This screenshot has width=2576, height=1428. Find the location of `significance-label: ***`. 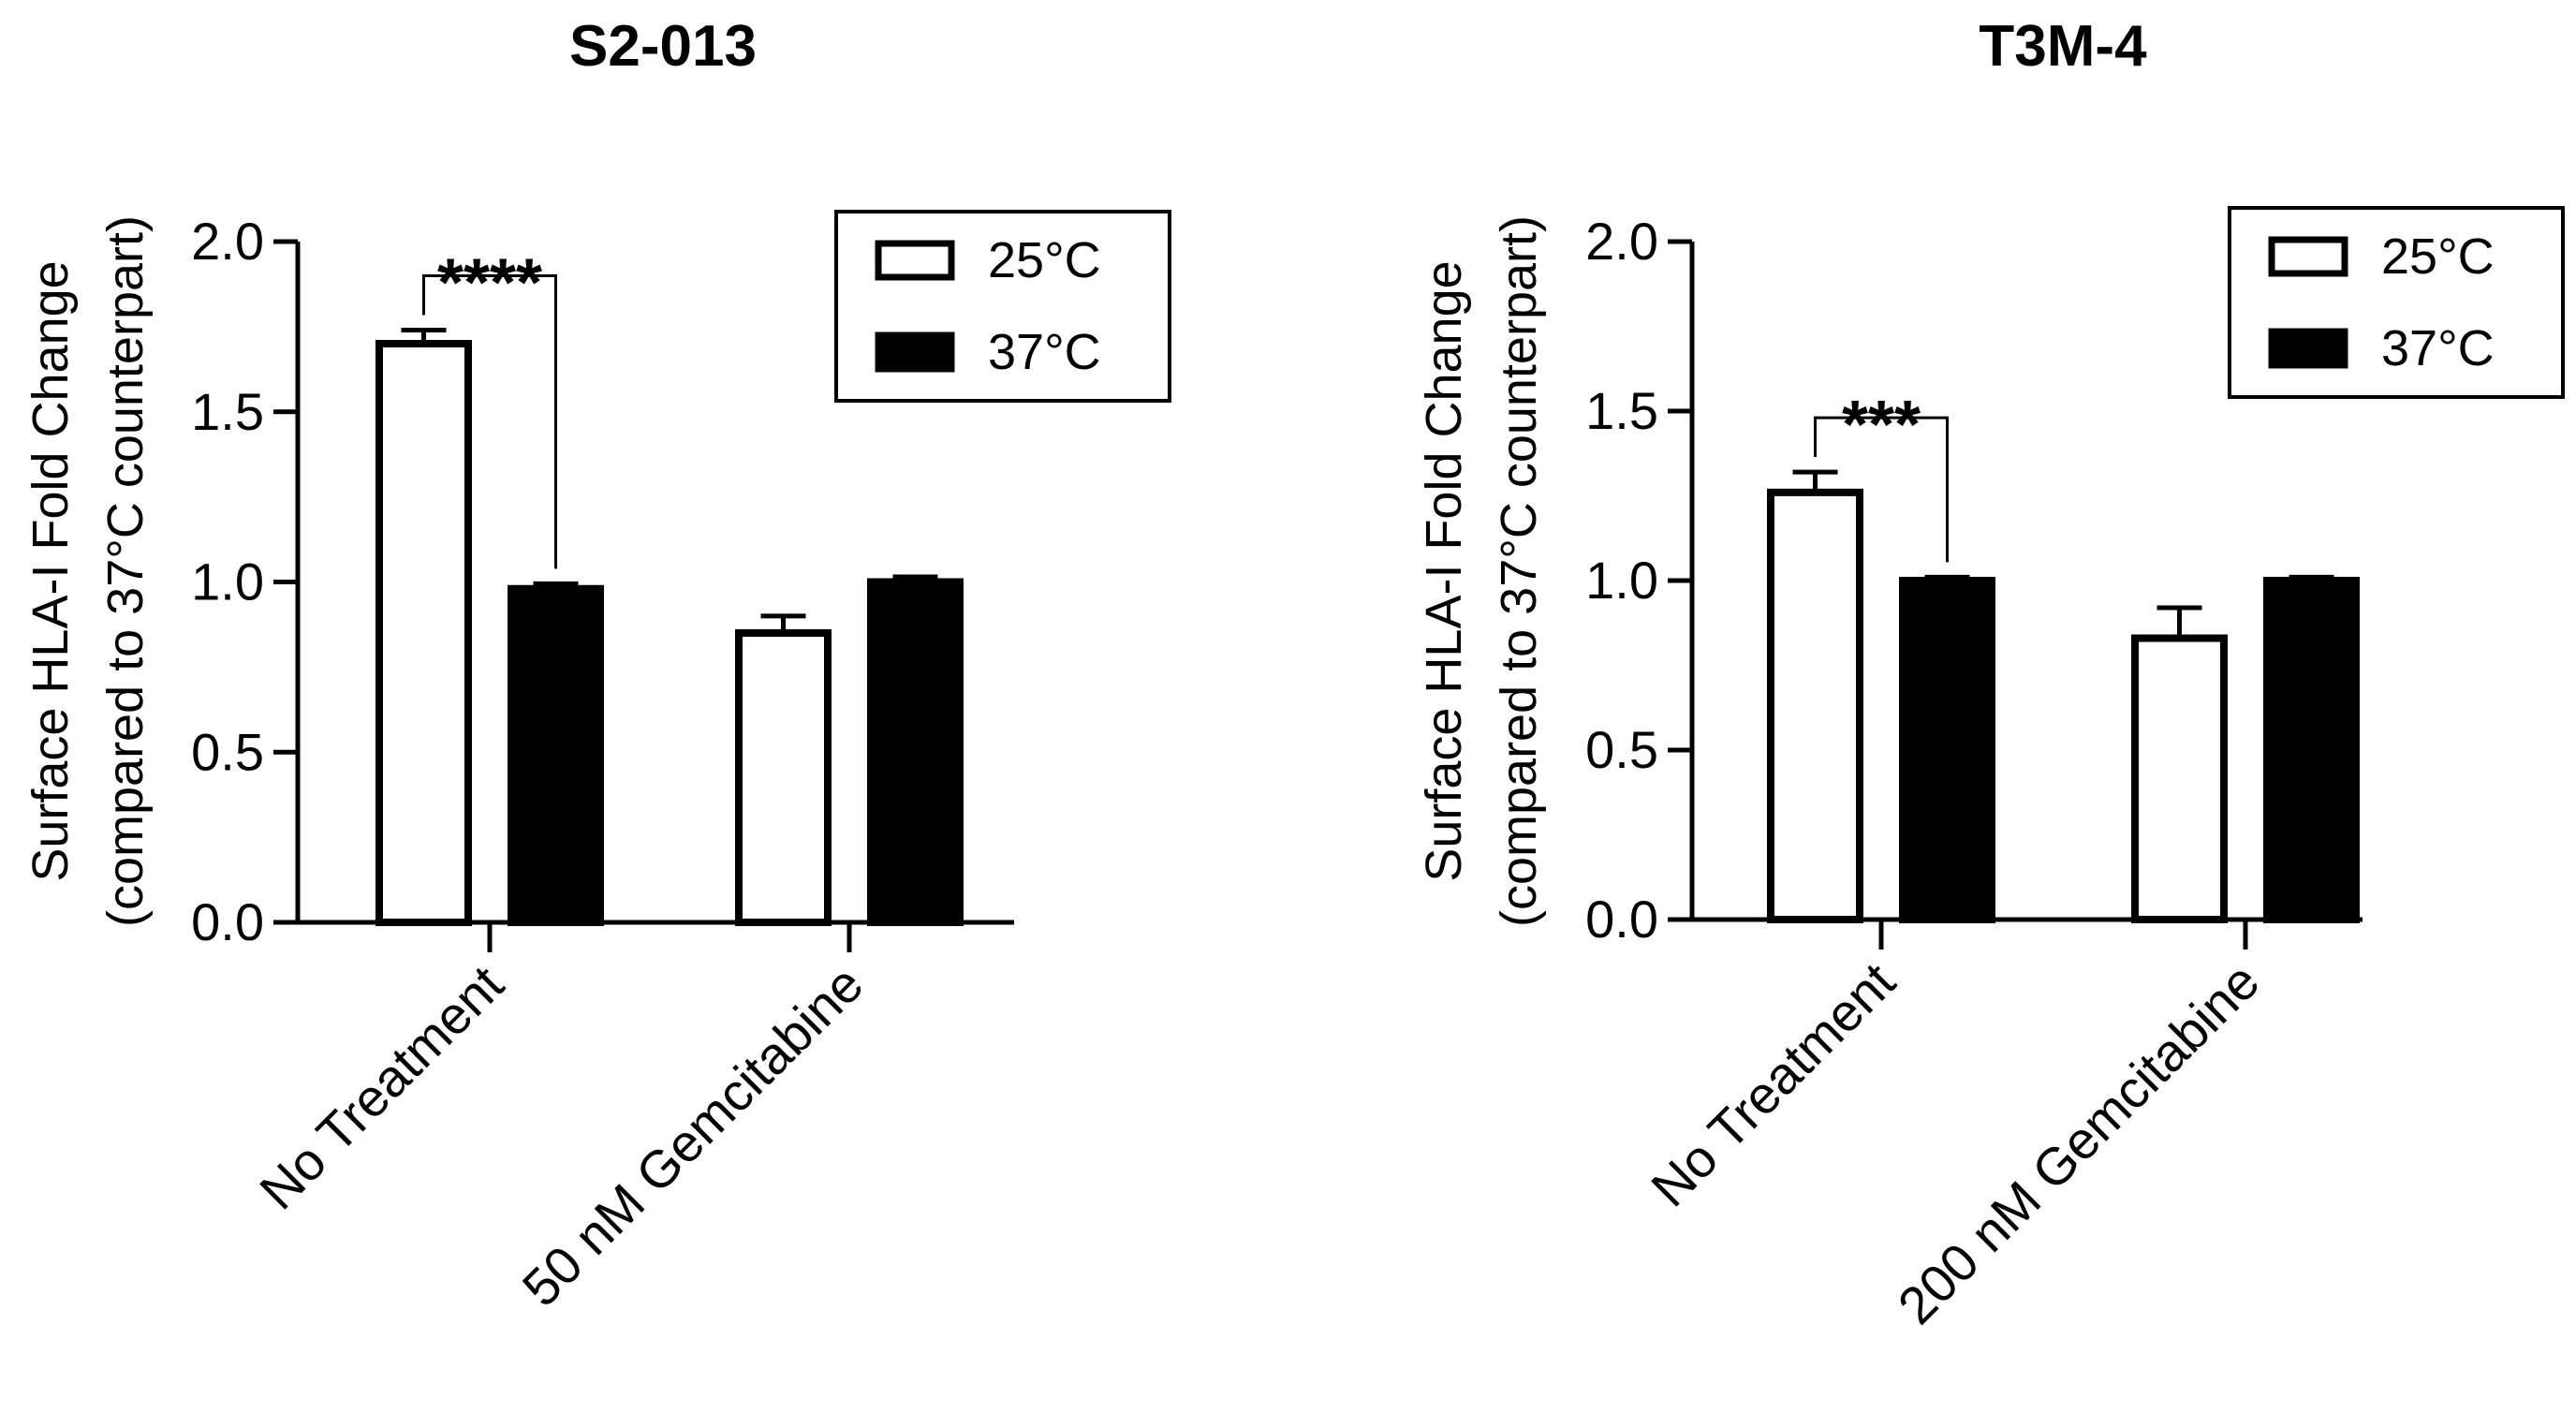

significance-label: *** is located at coordinates (1881, 425).